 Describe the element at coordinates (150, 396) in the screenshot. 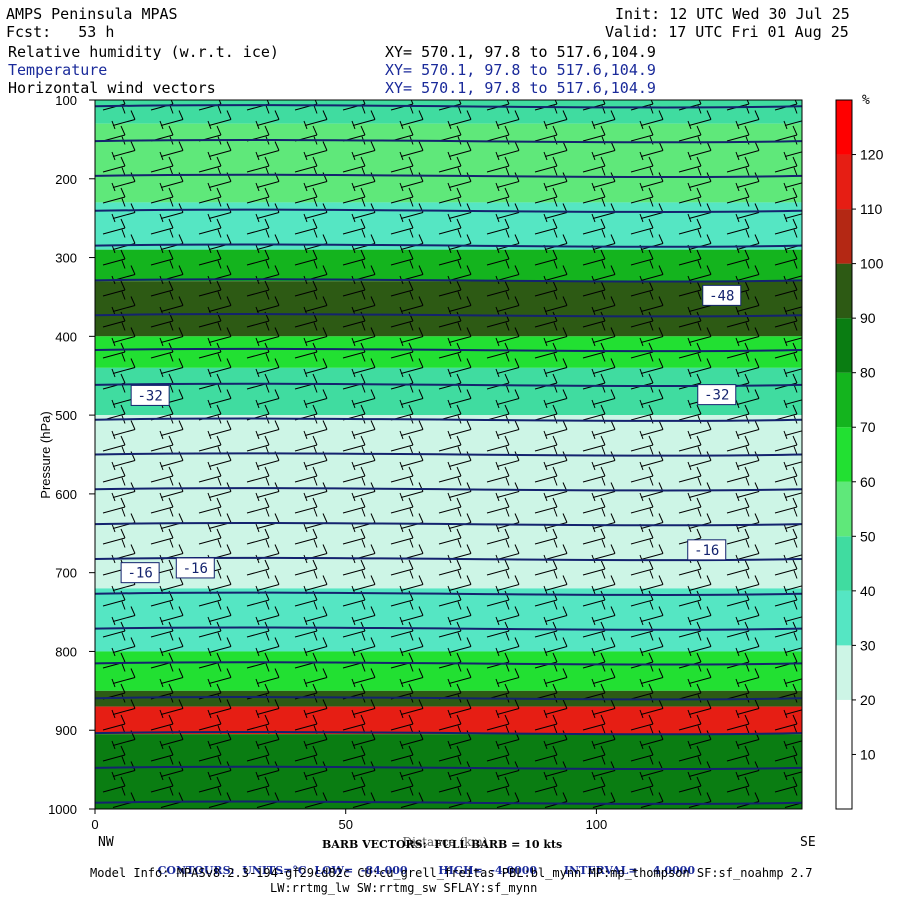

I see `contour-label-1: -32` at that location.